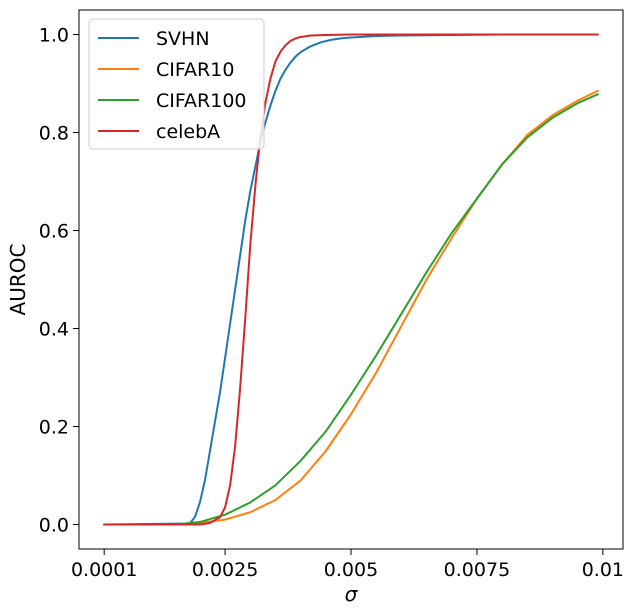 The height and width of the screenshot is (614, 634). Describe the element at coordinates (477, 570) in the screenshot. I see `x-tick-label: 0.0075` at that location.